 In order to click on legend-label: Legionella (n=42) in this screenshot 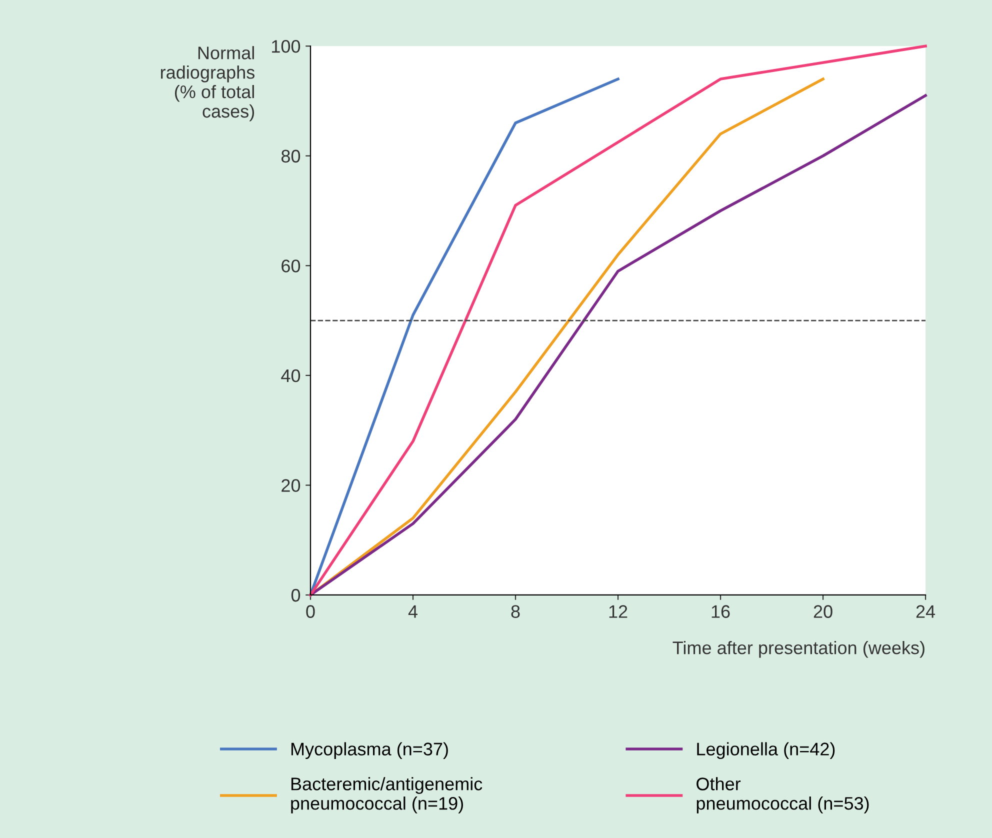, I will do `click(766, 751)`.